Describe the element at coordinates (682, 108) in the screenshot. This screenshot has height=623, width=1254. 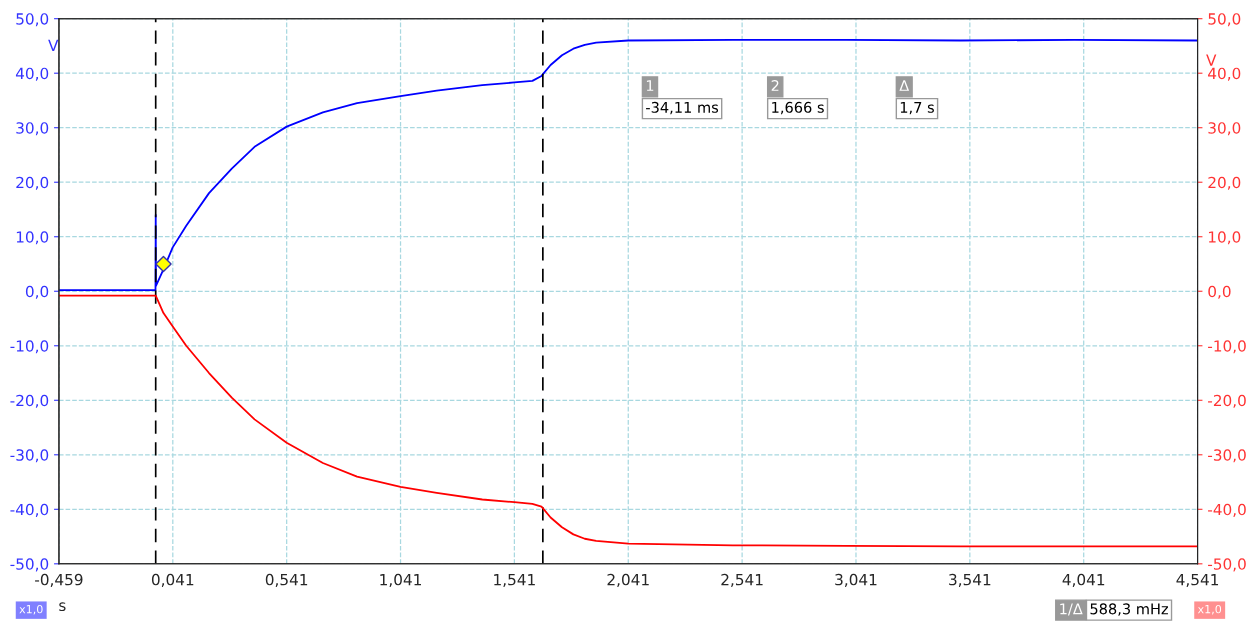
I see `annotation: -34,11 ms` at that location.